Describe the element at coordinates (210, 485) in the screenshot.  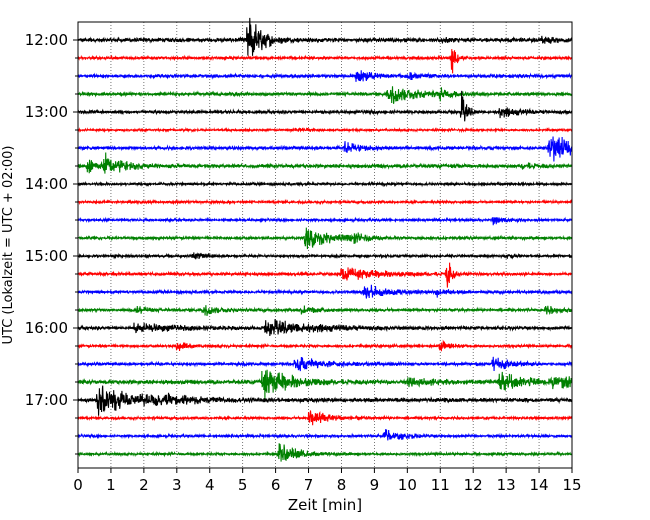
I see `x-tick-label: 4` at that location.